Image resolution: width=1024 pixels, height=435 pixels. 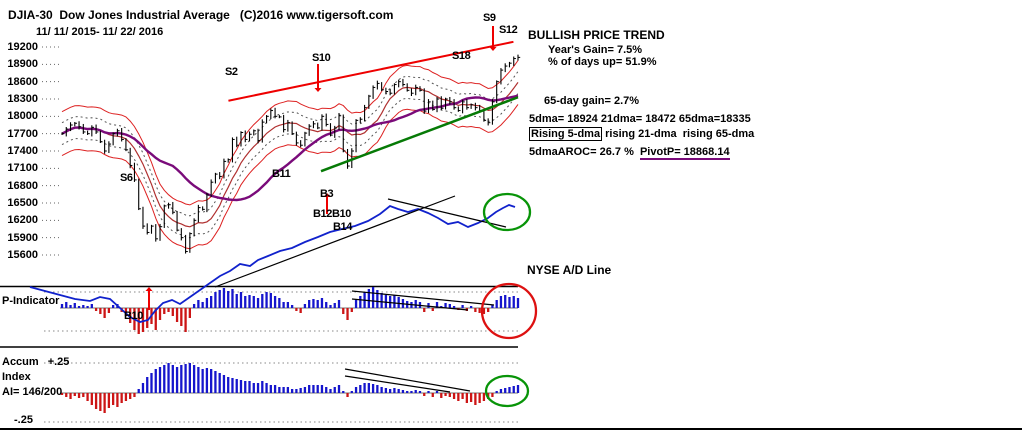 I want to click on signal-label-s2: S2, so click(x=231, y=72).